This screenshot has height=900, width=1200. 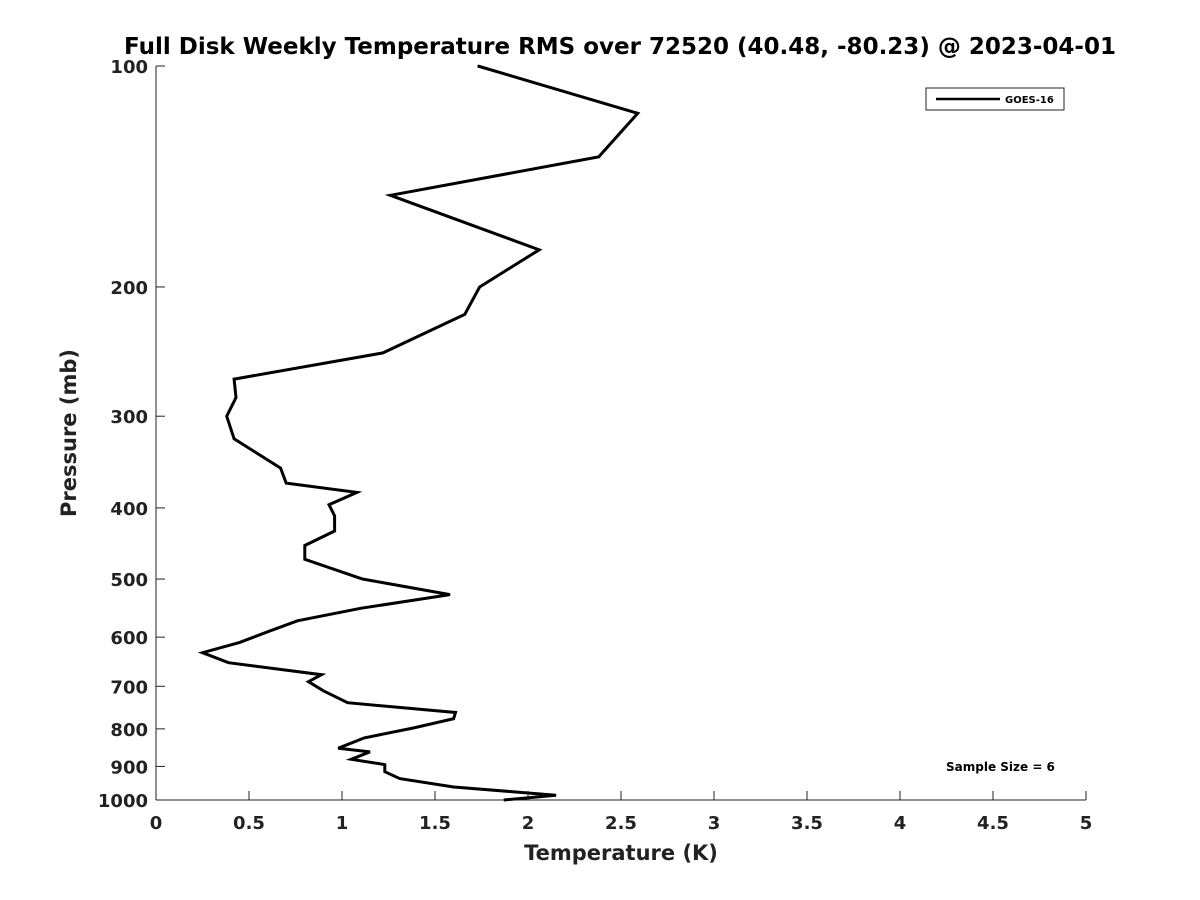 I want to click on sample-size-annotation: Sample Size = 6, so click(x=1000, y=767).